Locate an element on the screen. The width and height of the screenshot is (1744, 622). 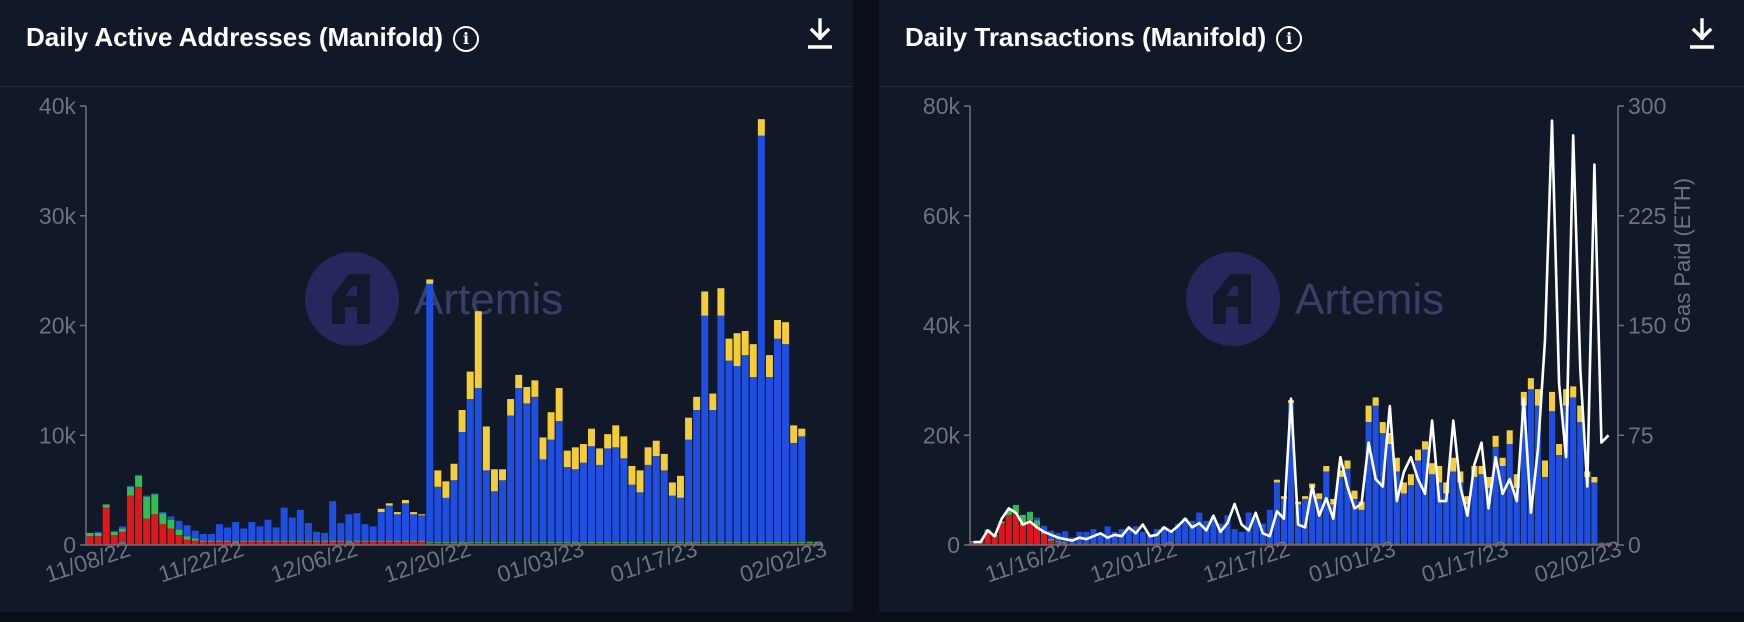
y-tick-label: 40k is located at coordinates (58, 106).